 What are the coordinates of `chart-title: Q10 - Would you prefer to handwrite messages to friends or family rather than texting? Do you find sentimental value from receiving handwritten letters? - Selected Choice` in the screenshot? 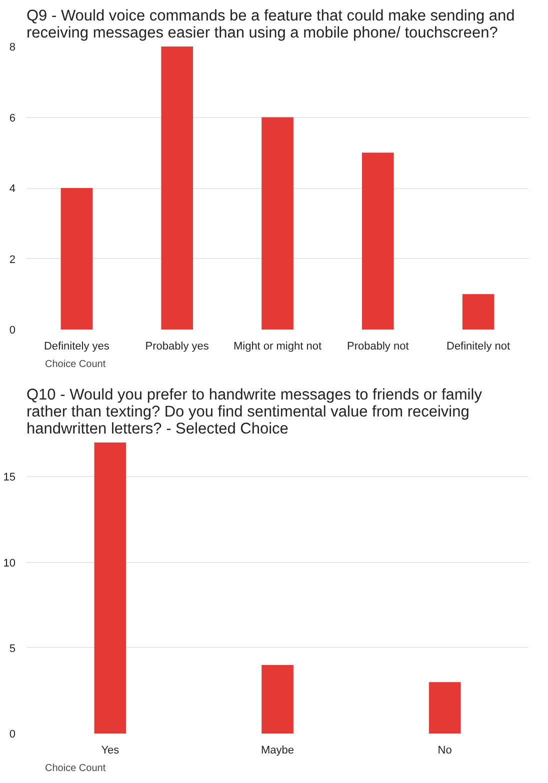 It's located at (254, 412).